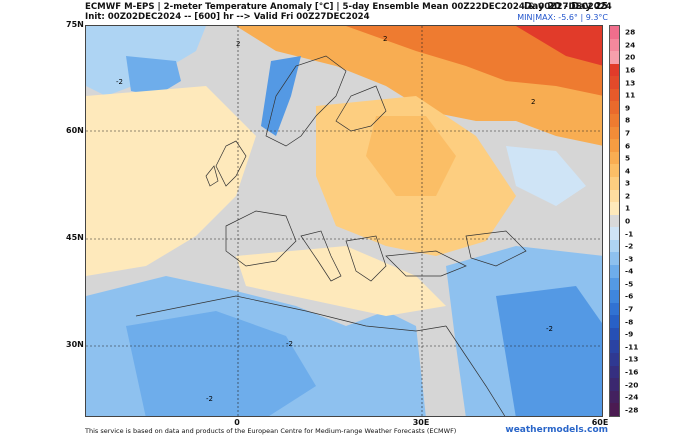 The height and width of the screenshot is (436, 700). I want to click on warm-region-max, so click(559, 46).